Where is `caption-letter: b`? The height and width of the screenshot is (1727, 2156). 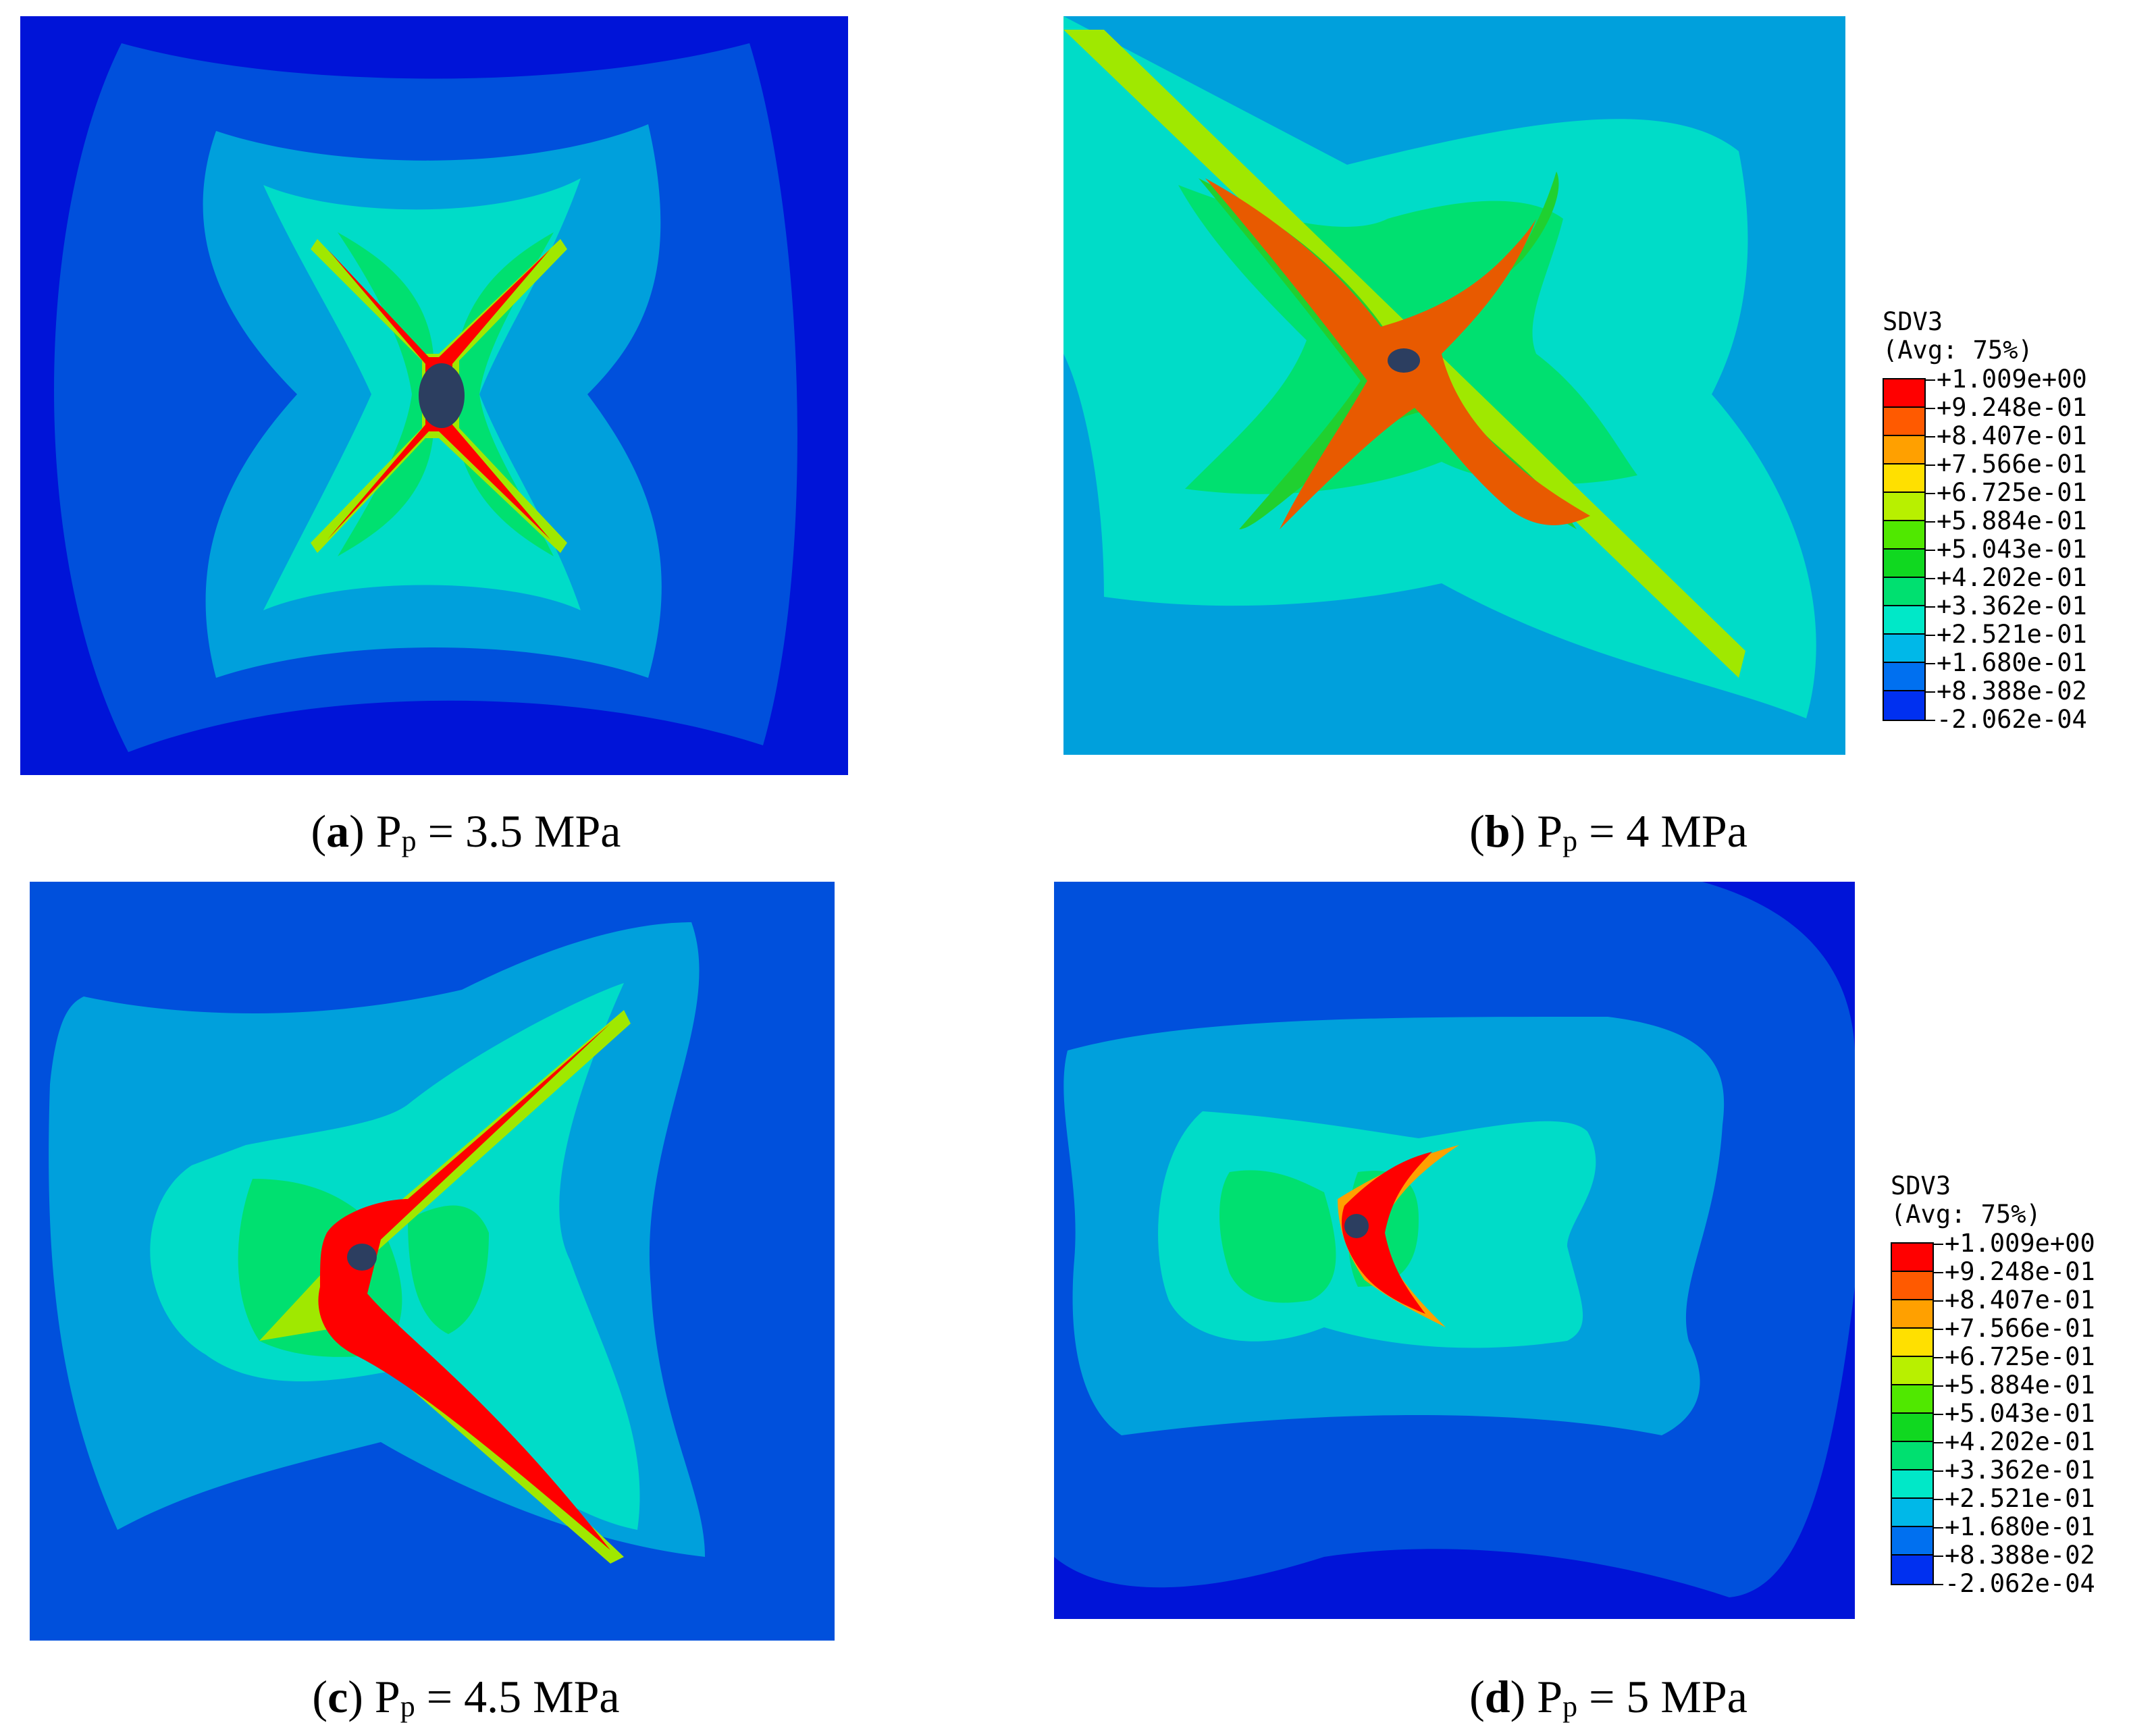 caption-letter: b is located at coordinates (1497, 831).